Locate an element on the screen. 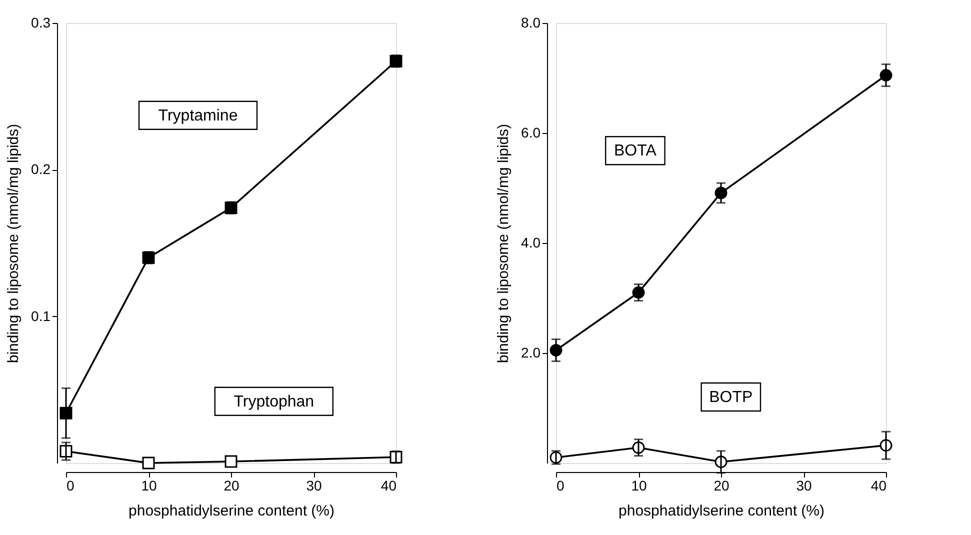 The height and width of the screenshot is (535, 971). y-tick-label: 8.0 is located at coordinates (531, 22).